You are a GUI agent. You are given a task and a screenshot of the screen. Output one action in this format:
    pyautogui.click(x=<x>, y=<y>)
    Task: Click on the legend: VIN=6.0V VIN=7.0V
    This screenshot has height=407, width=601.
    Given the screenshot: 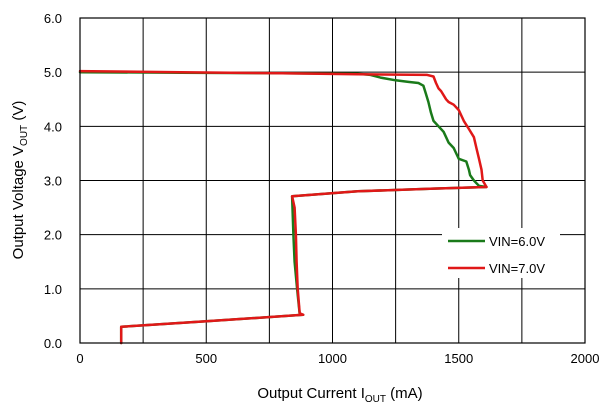 What is the action you would take?
    pyautogui.click(x=501, y=253)
    